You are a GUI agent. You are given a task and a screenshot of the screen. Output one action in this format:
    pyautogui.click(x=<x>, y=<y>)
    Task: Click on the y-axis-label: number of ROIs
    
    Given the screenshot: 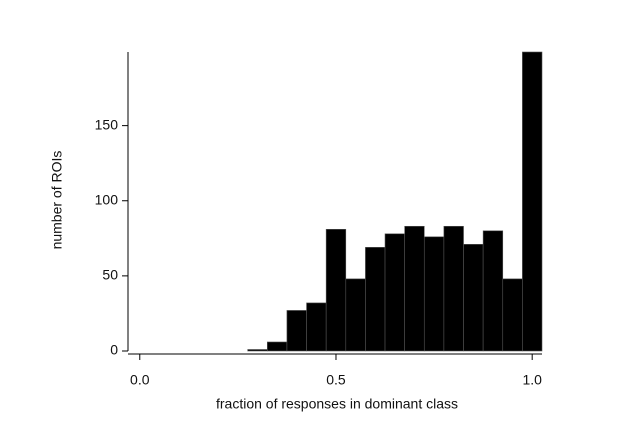 What is the action you would take?
    pyautogui.click(x=57, y=200)
    